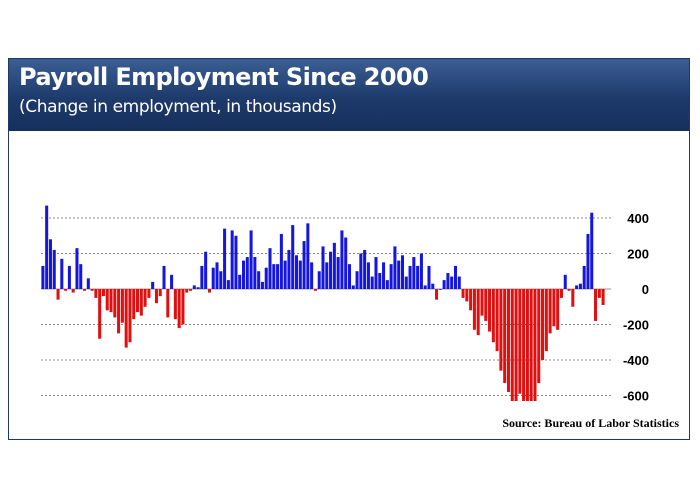 This screenshot has width=700, height=498. What do you see at coordinates (178, 107) in the screenshot?
I see `chart-subtitle: (Change in employment, in thousands)` at bounding box center [178, 107].